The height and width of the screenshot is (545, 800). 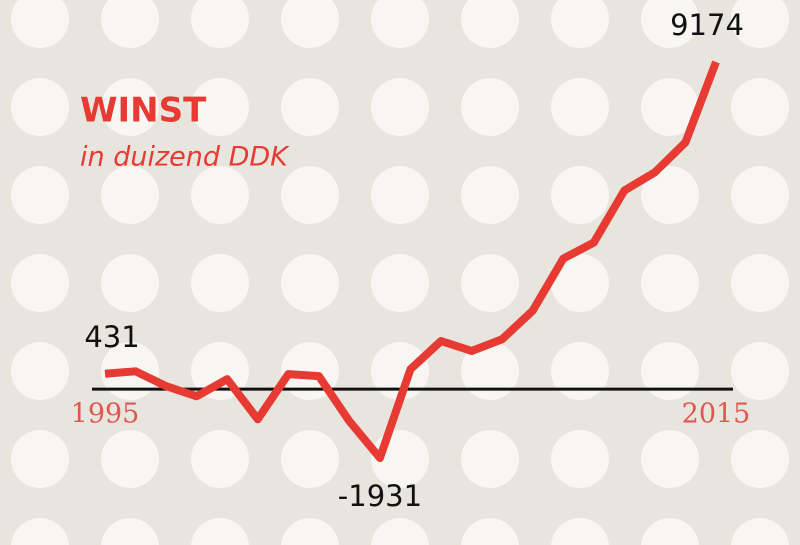 What do you see at coordinates (143, 111) in the screenshot?
I see `chart-title: WINST` at bounding box center [143, 111].